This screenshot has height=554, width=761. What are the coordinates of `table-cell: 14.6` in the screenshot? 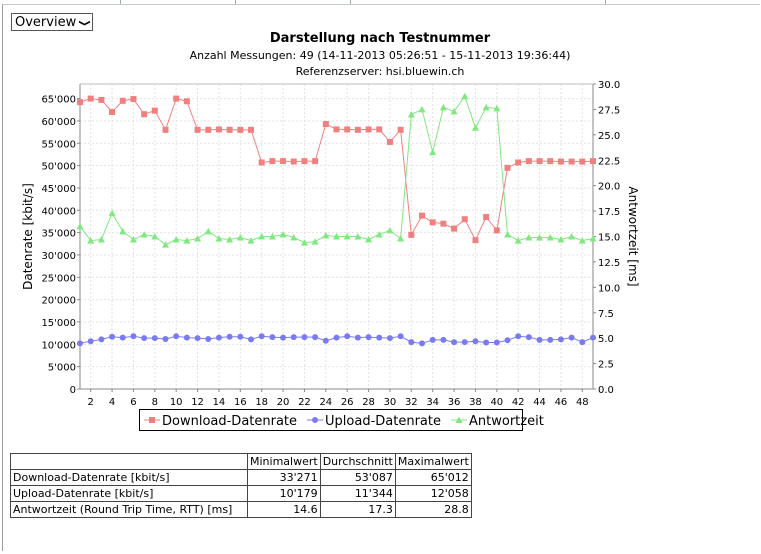 It's located at (284, 509).